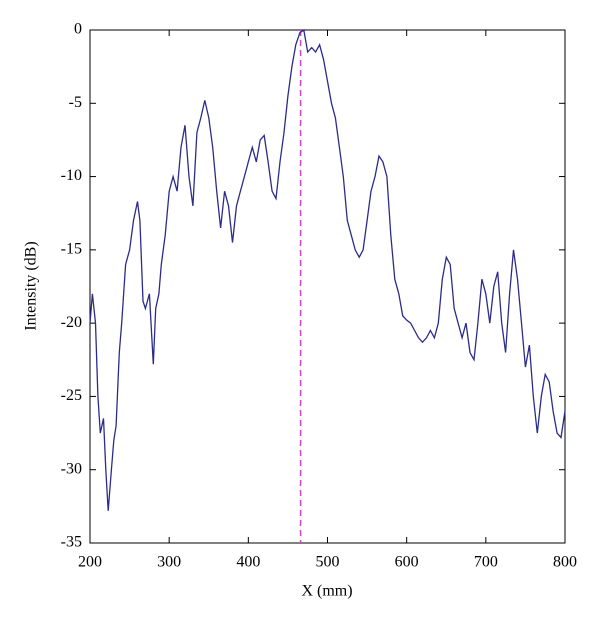 Image resolution: width=600 pixels, height=623 pixels. I want to click on y-tick-label: -20, so click(71, 322).